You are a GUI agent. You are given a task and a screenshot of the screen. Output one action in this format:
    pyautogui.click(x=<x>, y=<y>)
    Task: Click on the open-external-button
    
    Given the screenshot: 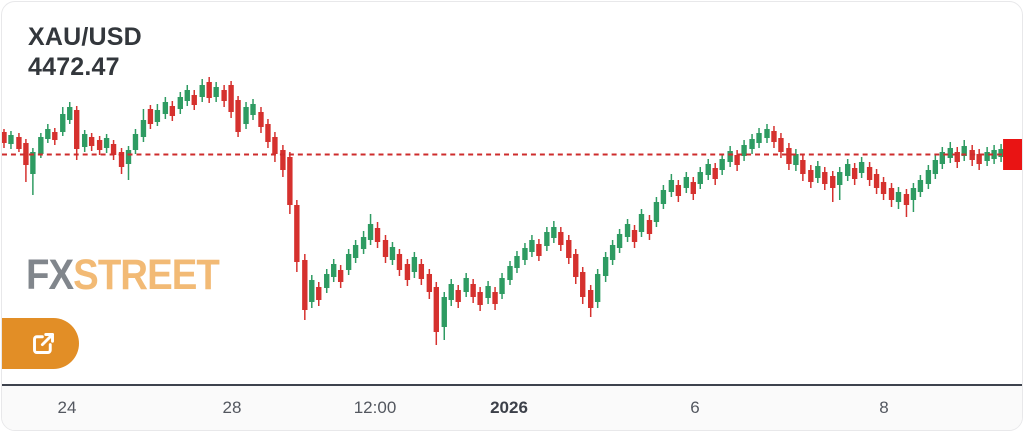 What is the action you would take?
    pyautogui.click(x=40, y=343)
    